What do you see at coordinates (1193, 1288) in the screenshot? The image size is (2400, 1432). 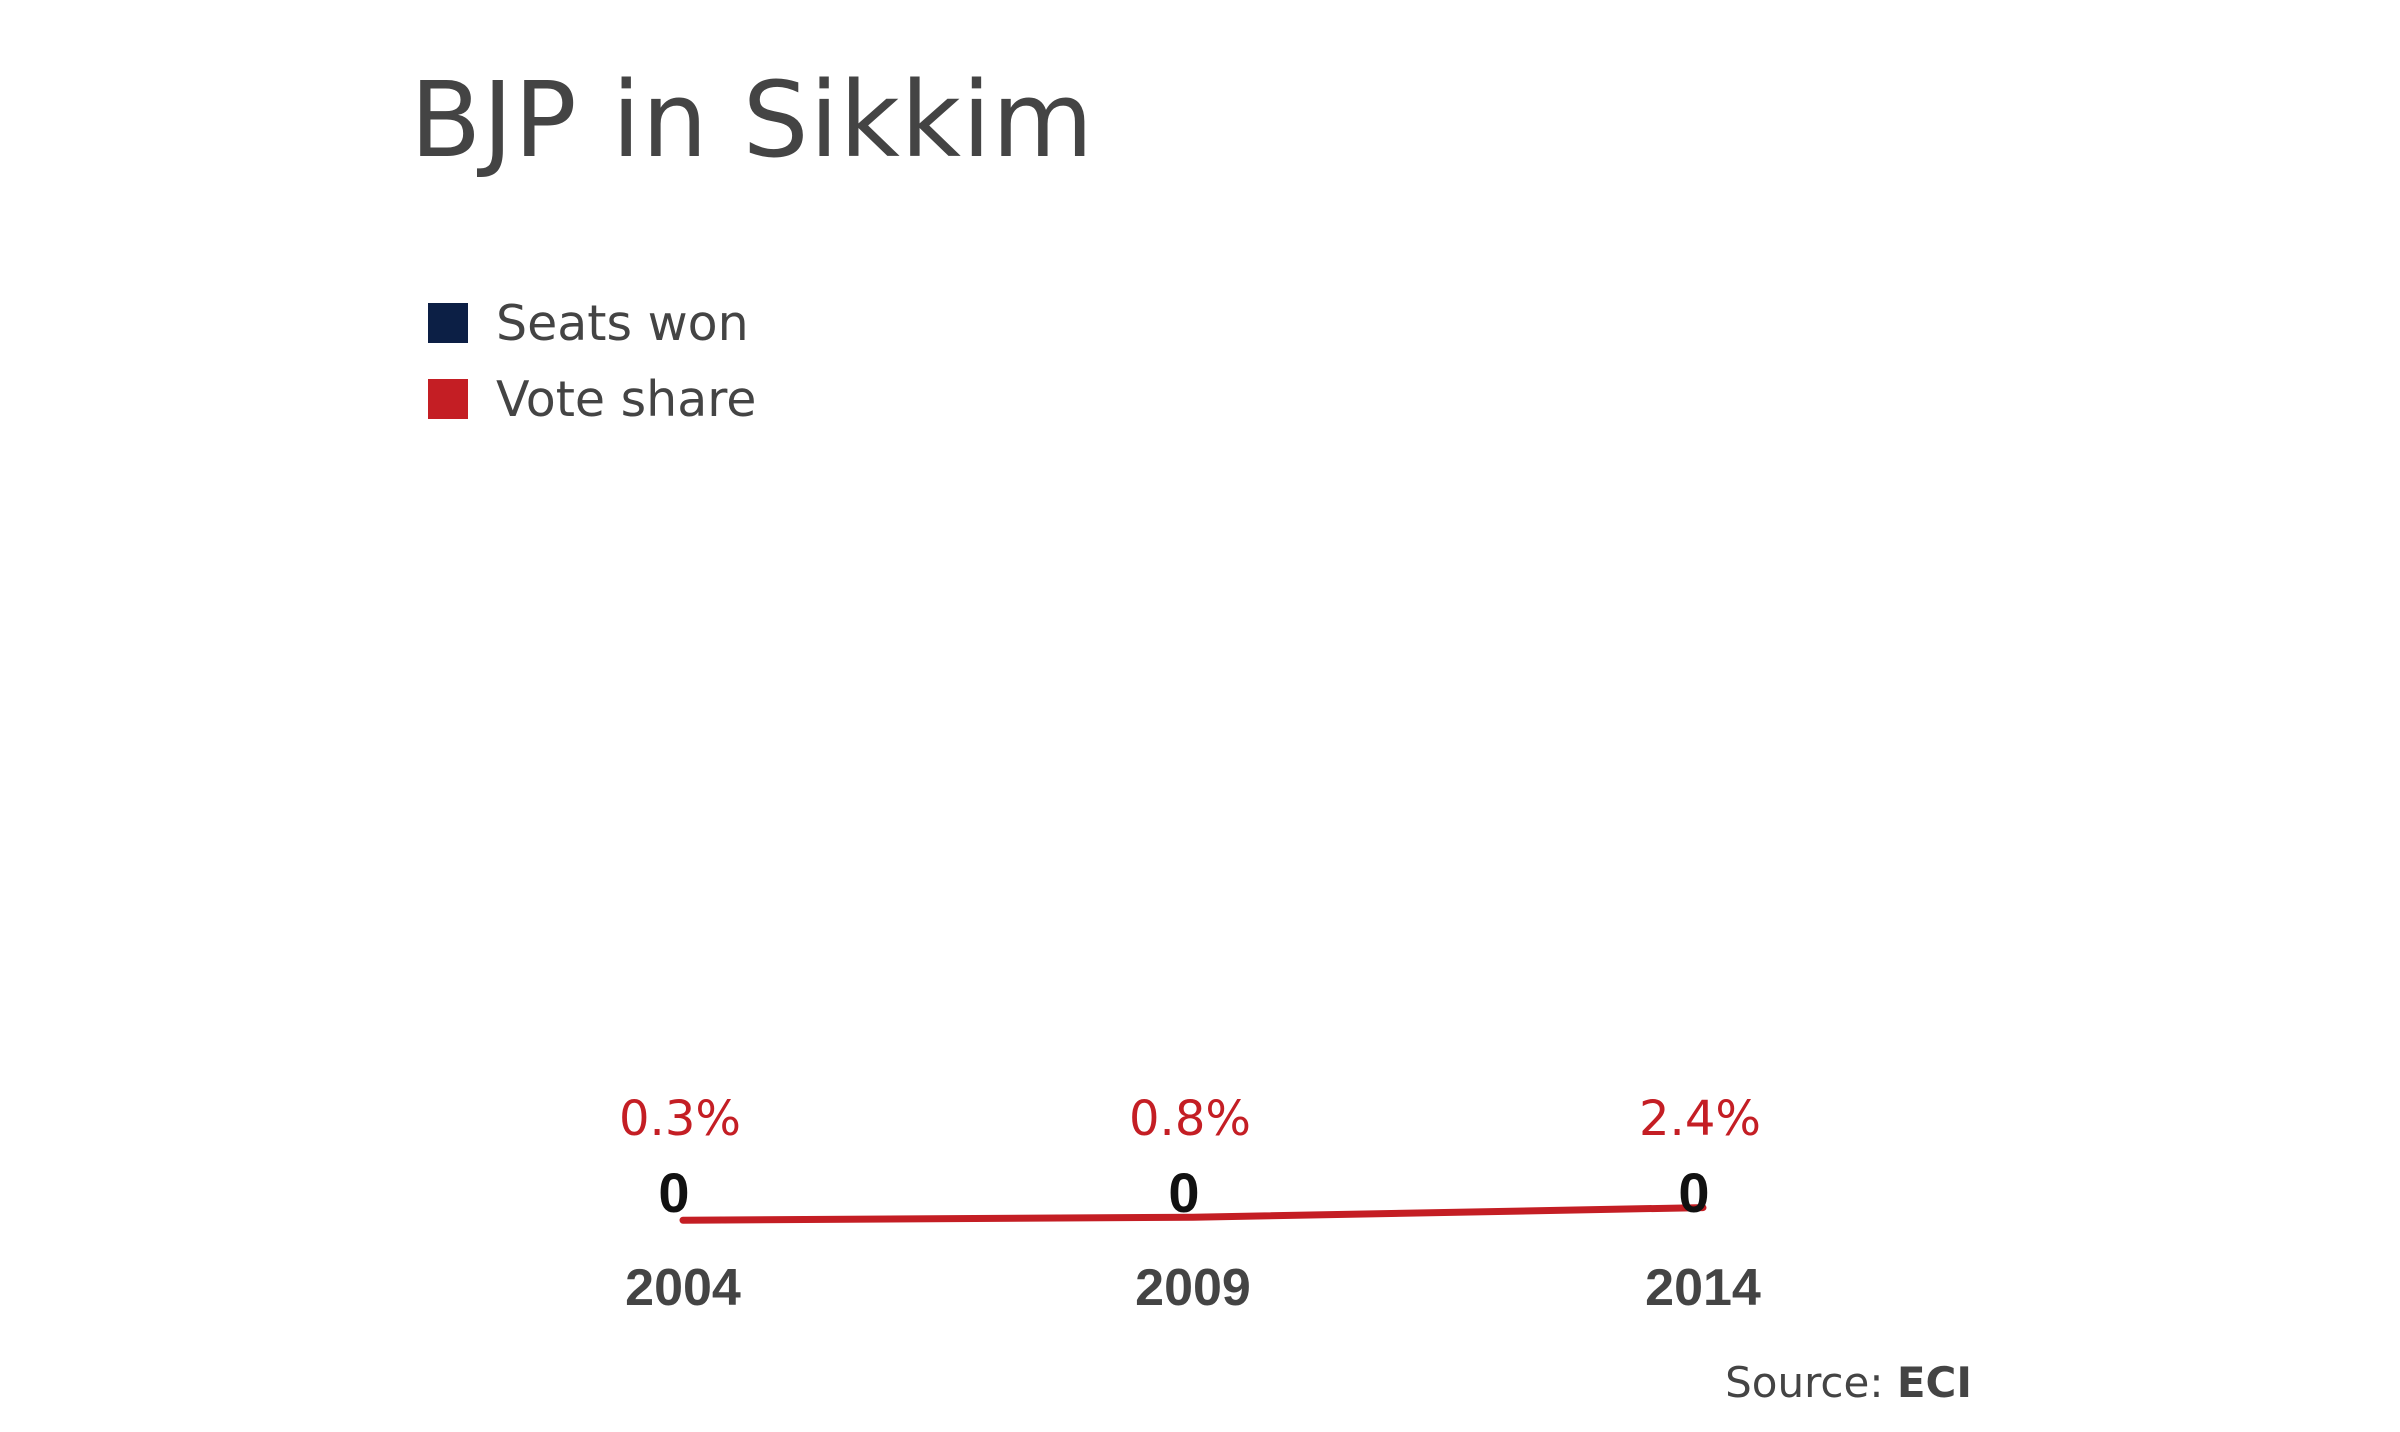 I see `x-tick-label-2009: 2009` at bounding box center [1193, 1288].